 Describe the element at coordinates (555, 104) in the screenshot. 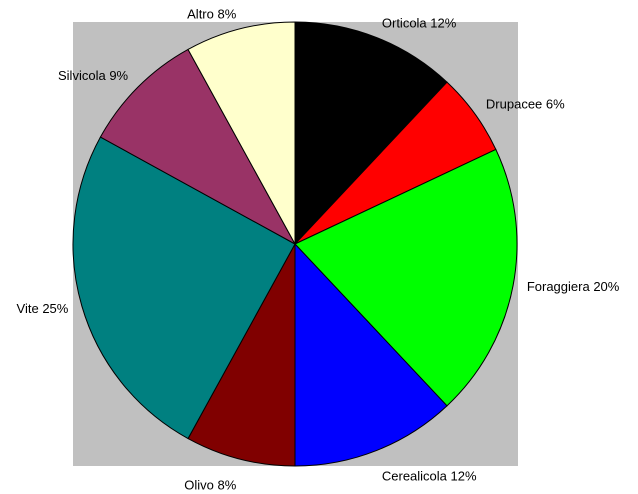

I see `value-label: 6%` at that location.